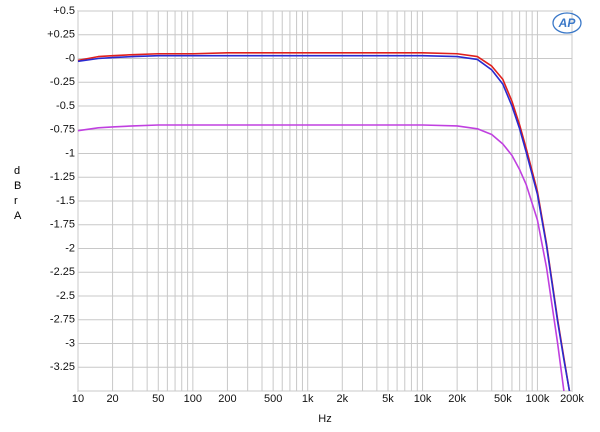  I want to click on logo: AP, so click(567, 23).